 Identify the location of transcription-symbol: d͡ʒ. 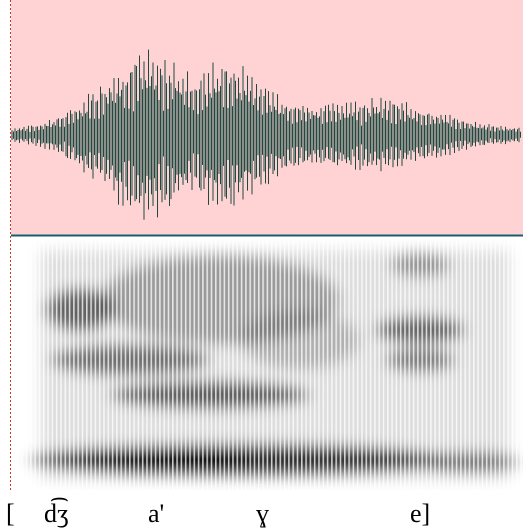
(56, 513).